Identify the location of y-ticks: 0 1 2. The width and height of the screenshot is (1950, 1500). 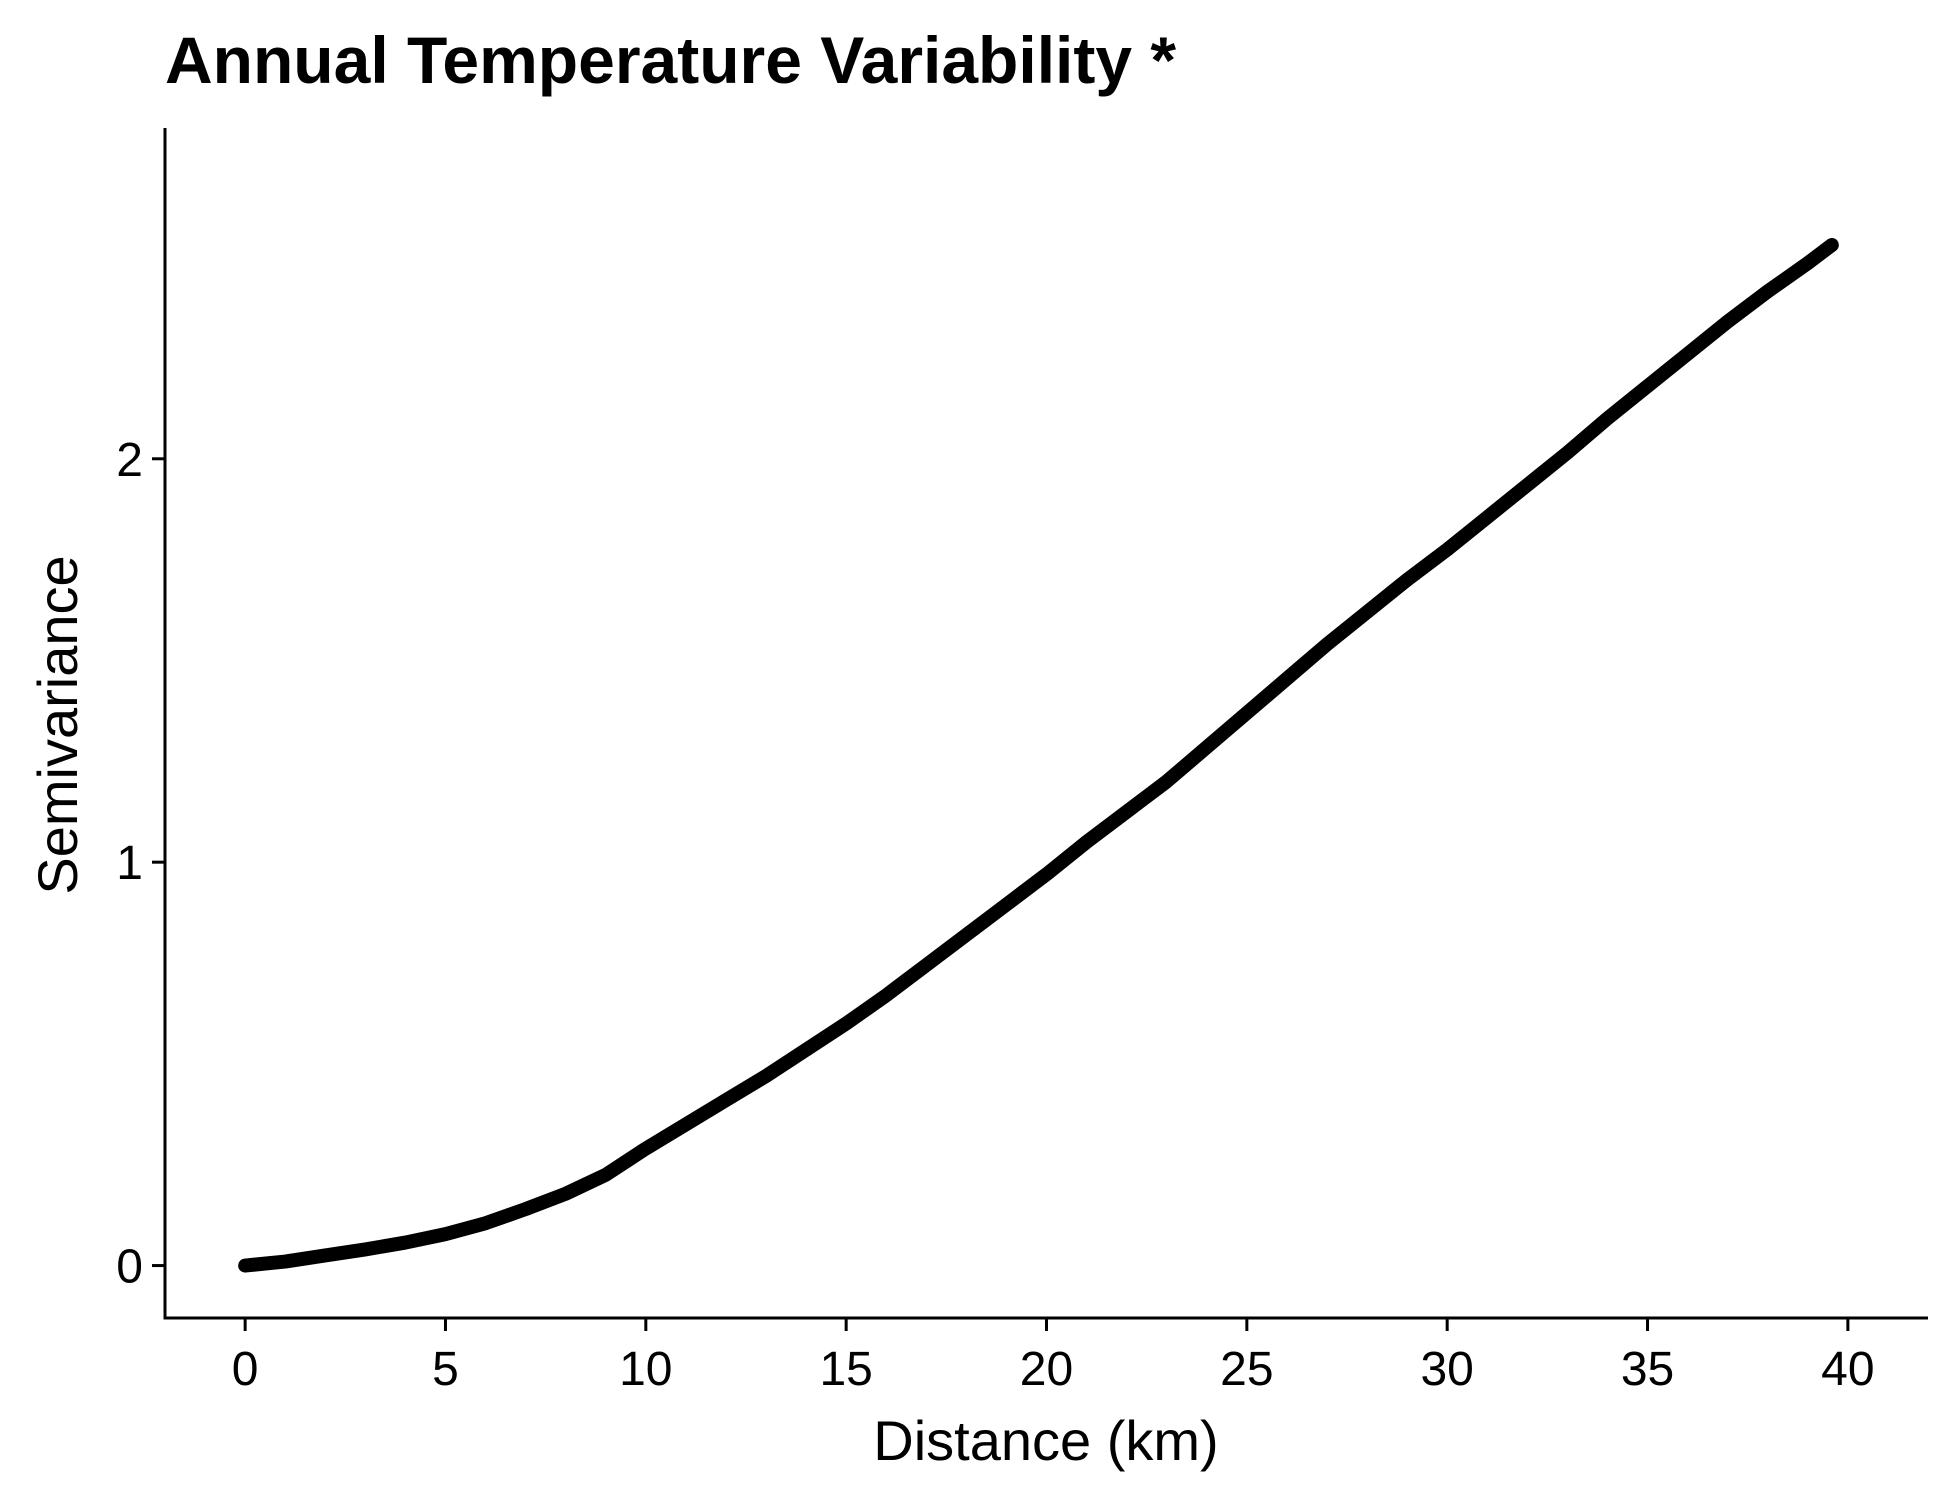
(140, 864).